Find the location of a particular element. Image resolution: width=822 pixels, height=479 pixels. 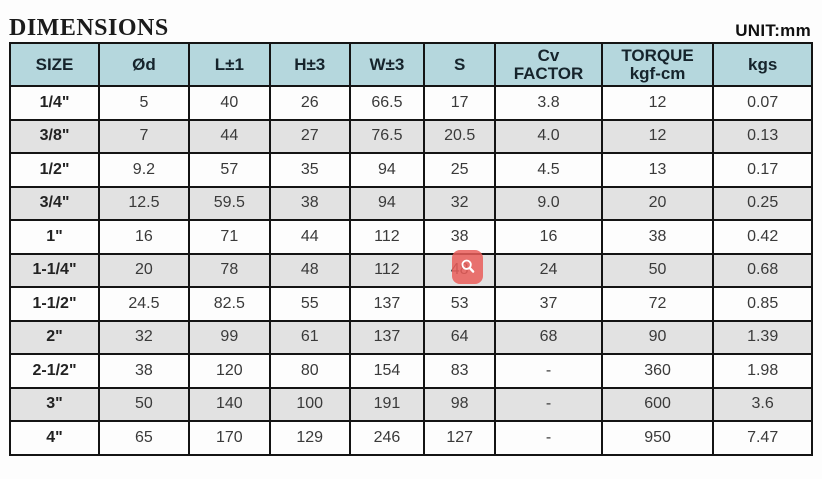

size-cell: 3/4" is located at coordinates (54, 203).